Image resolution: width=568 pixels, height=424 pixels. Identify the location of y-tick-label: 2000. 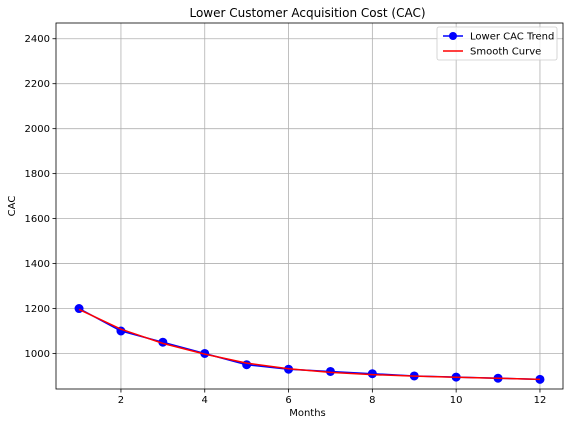
(37, 129).